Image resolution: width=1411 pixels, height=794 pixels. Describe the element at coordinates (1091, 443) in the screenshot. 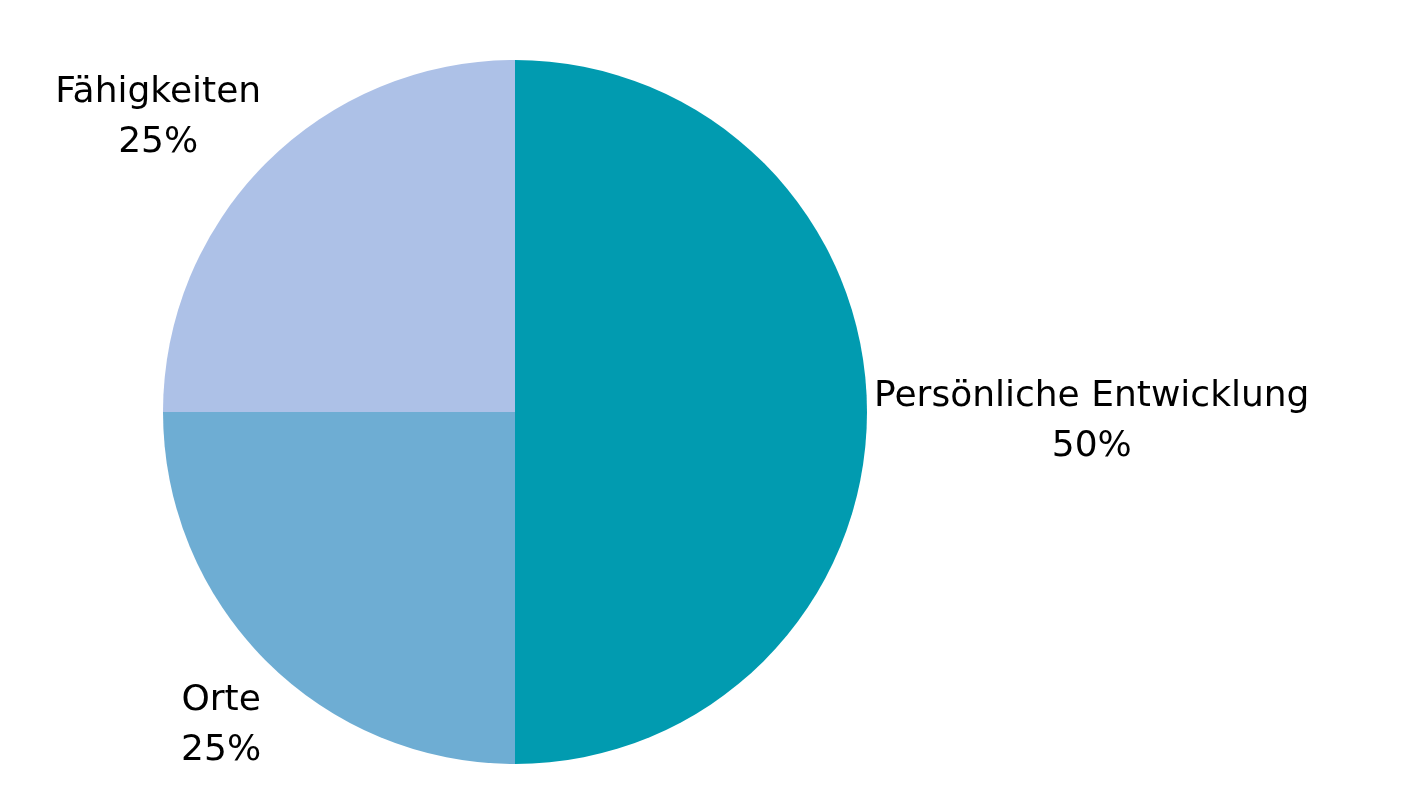

I see `data-label: 50%` at that location.